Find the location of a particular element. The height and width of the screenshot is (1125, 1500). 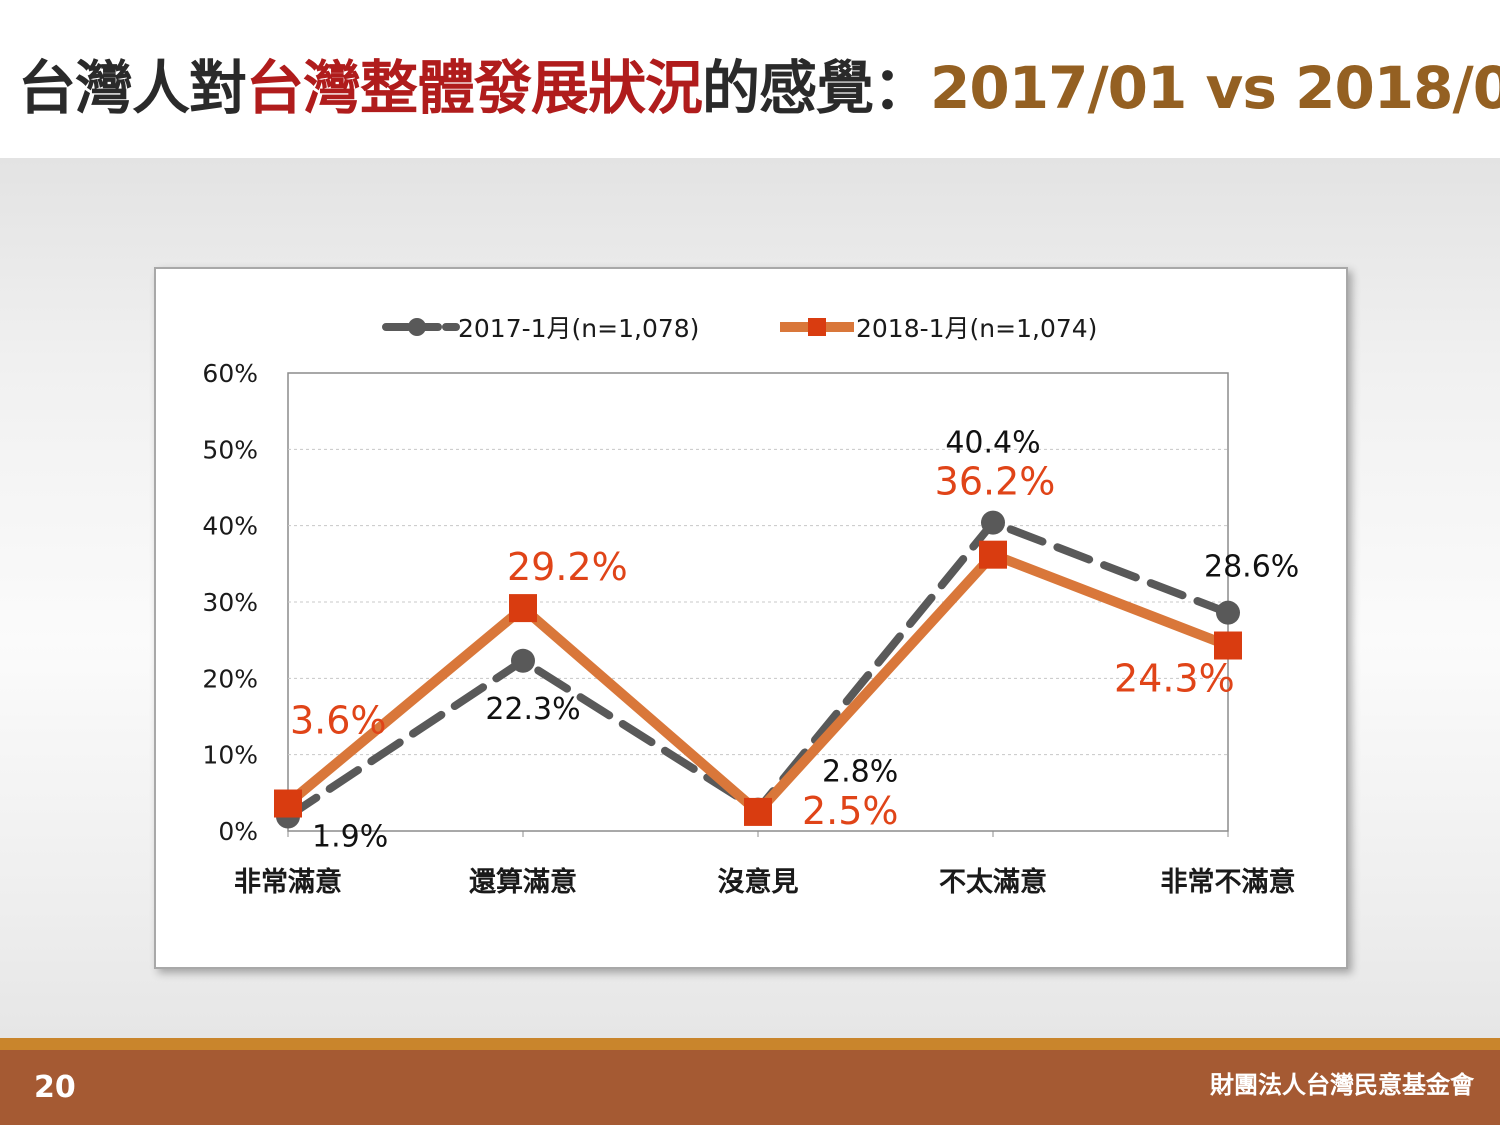

y-tick-label: 30% is located at coordinates (230, 602).